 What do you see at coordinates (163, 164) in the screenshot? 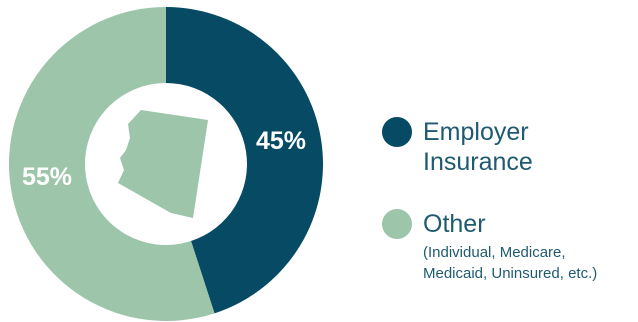
I see `arizona-state-icon` at bounding box center [163, 164].